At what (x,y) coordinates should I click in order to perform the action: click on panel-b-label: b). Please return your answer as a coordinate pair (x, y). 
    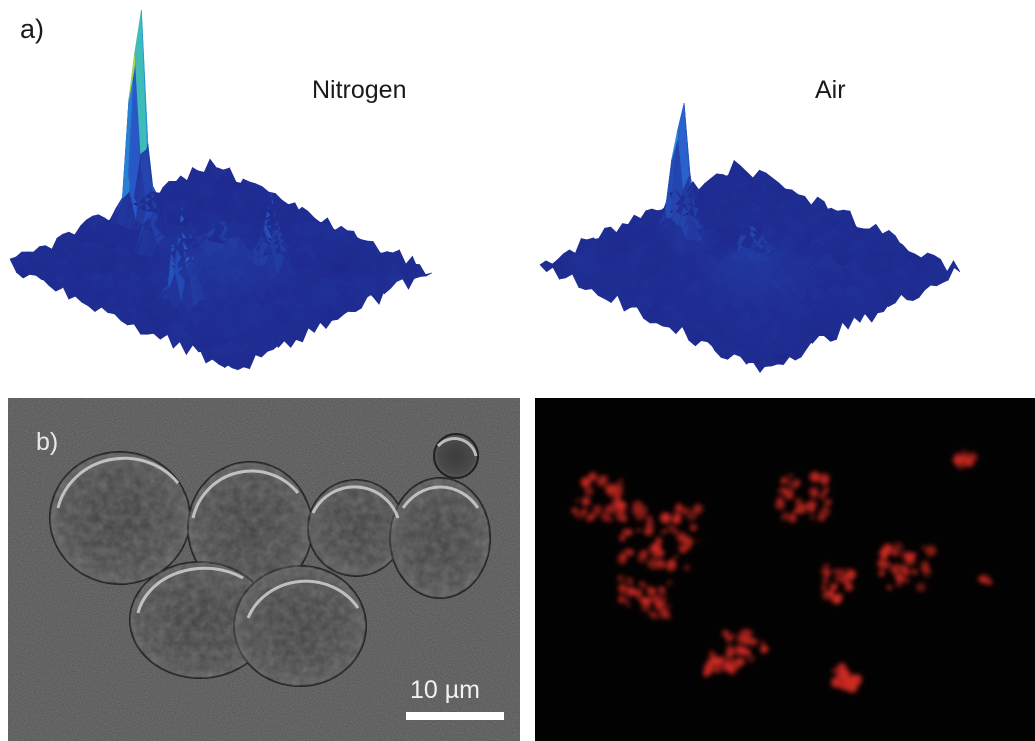
    Looking at the image, I should click on (47, 442).